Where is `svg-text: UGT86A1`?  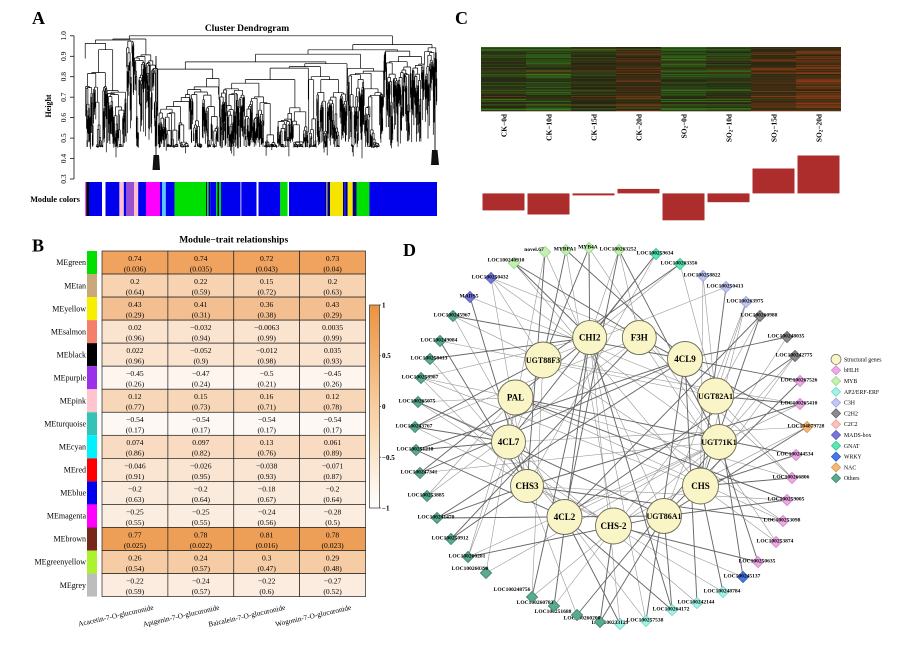 svg-text: UGT86A1 is located at coordinates (663, 516).